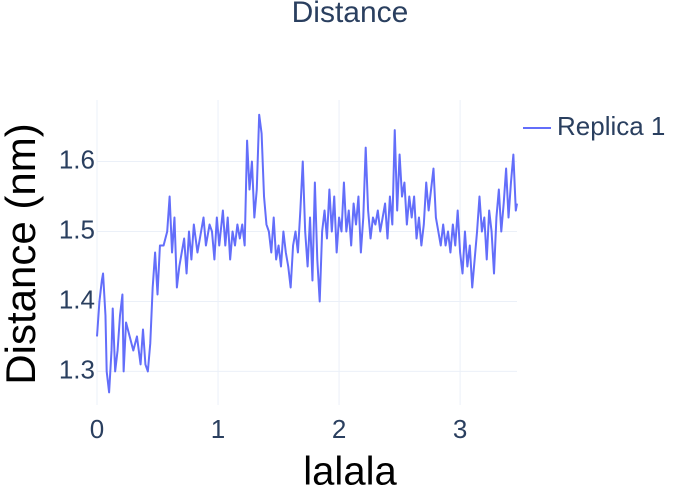 This screenshot has height=500, width=700. Describe the element at coordinates (339, 429) in the screenshot. I see `x-tick-label: 2` at that location.